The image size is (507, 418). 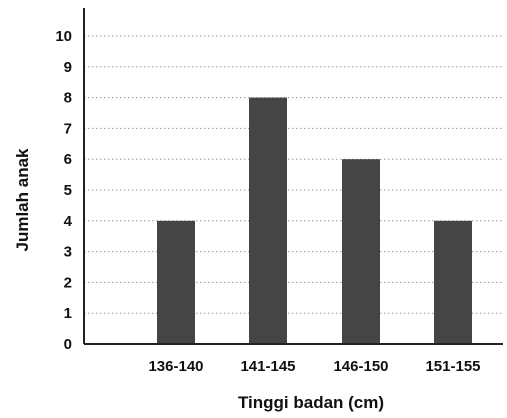 What do you see at coordinates (314, 366) in the screenshot?
I see `x-tick-labels: 136-140 141-145 146-150 151-155` at bounding box center [314, 366].